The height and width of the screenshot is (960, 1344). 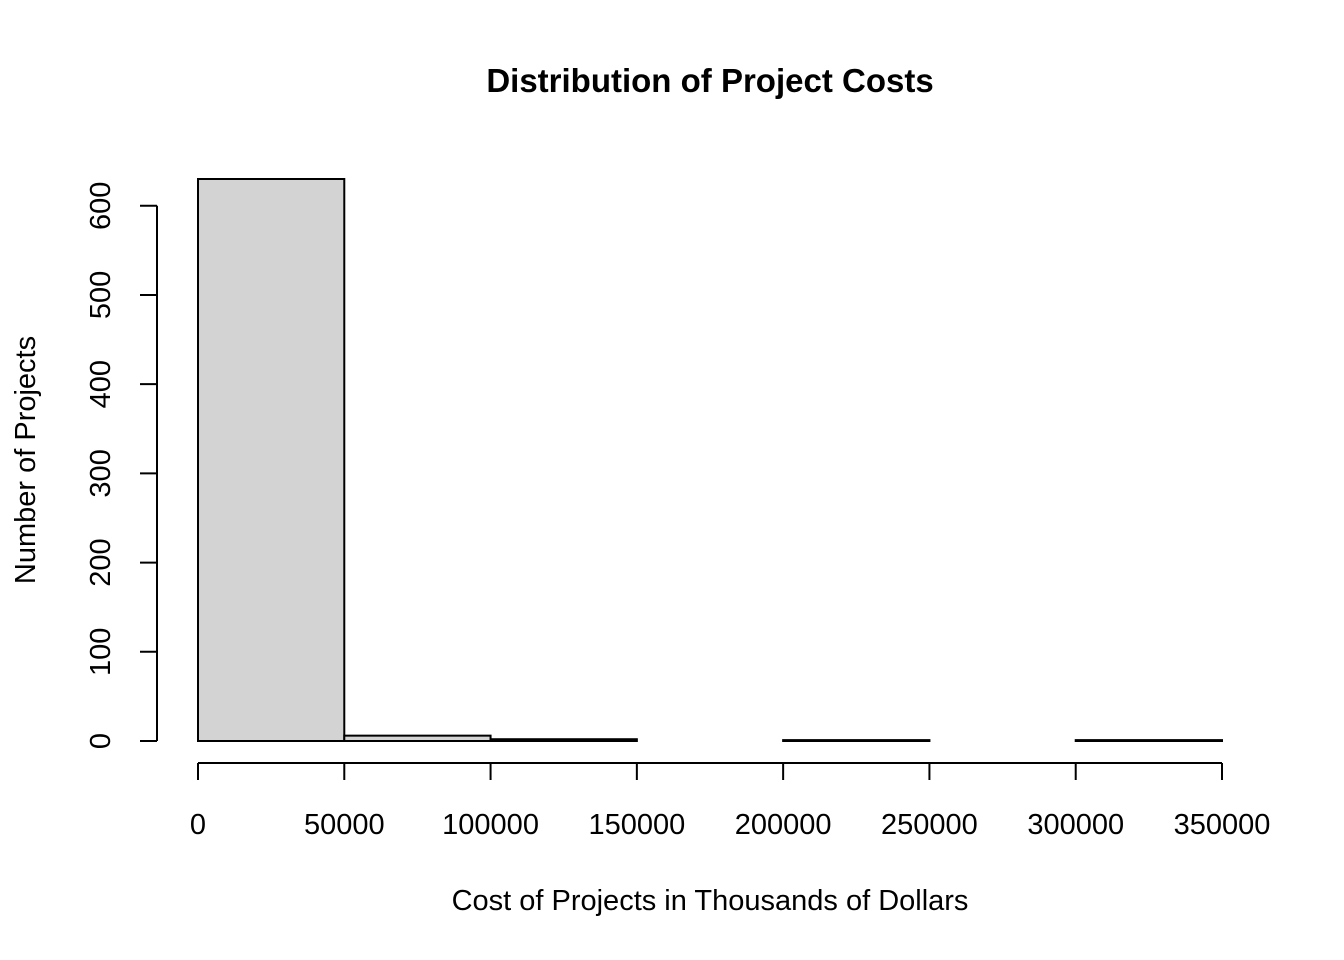 I want to click on y-axis-ticks: 0 100 200 300 400 500 600, so click(x=121, y=465).